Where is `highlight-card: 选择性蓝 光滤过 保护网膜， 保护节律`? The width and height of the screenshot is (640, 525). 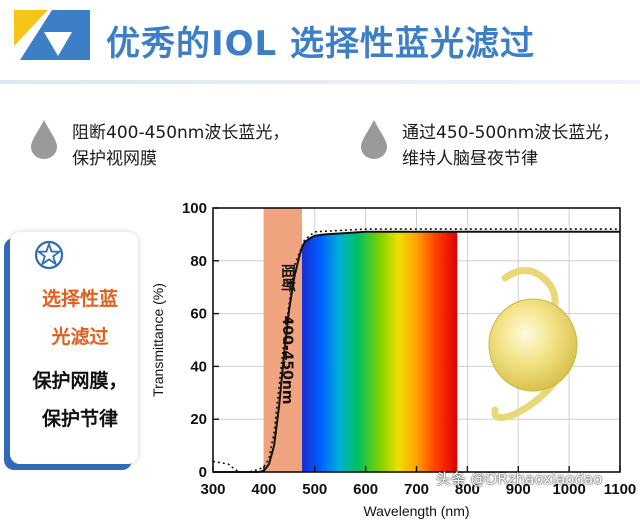 highlight-card: 选择性蓝 光滤过 保护网膜， 保护节律 is located at coordinates (74, 348).